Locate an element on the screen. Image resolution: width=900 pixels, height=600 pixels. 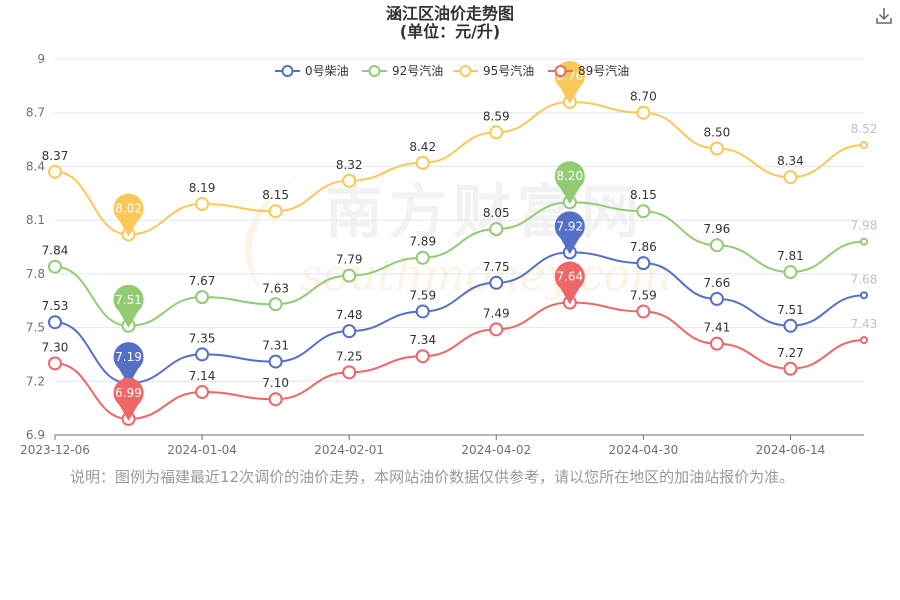
data-label: 7.81 is located at coordinates (790, 256).